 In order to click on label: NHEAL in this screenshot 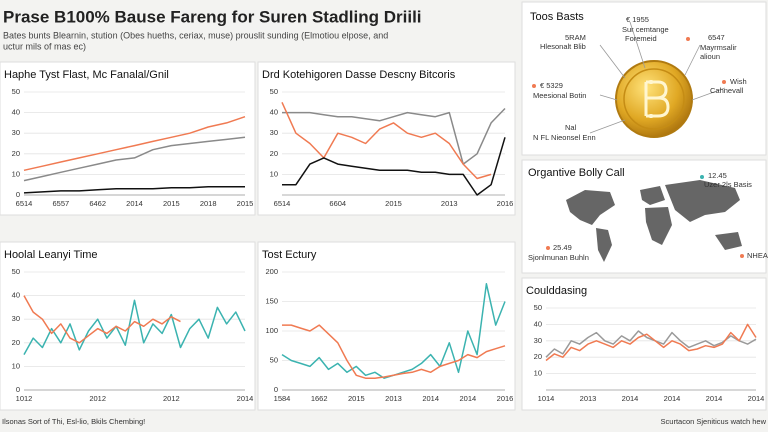, I will do `click(757, 255)`.